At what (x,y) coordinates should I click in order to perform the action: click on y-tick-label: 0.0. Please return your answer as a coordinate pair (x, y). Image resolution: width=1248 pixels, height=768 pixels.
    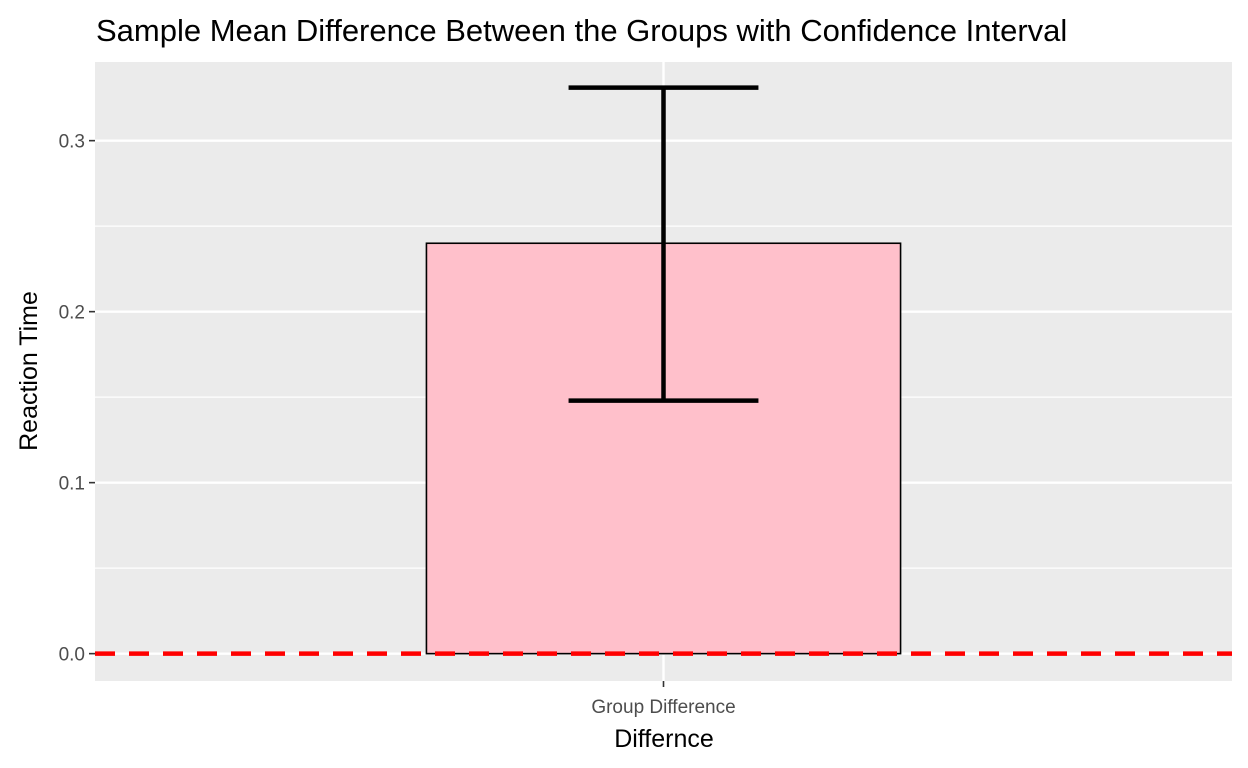
    Looking at the image, I should click on (72, 655).